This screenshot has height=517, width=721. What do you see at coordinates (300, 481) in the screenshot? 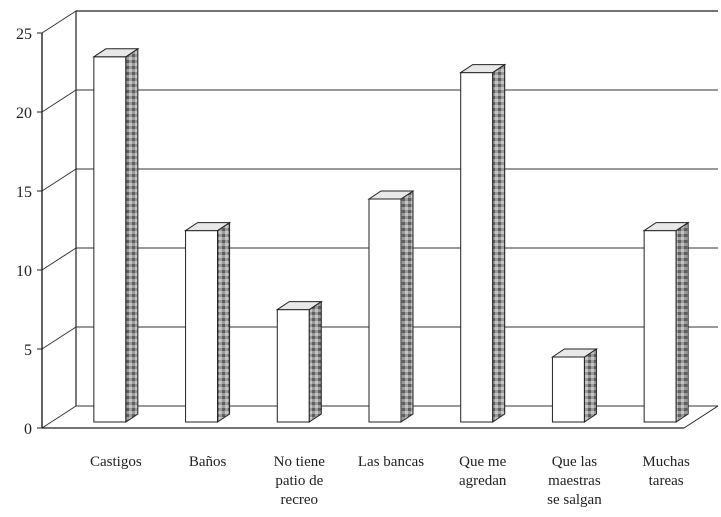
I see `x-tick-label: No tiene patio de recreo` at bounding box center [300, 481].